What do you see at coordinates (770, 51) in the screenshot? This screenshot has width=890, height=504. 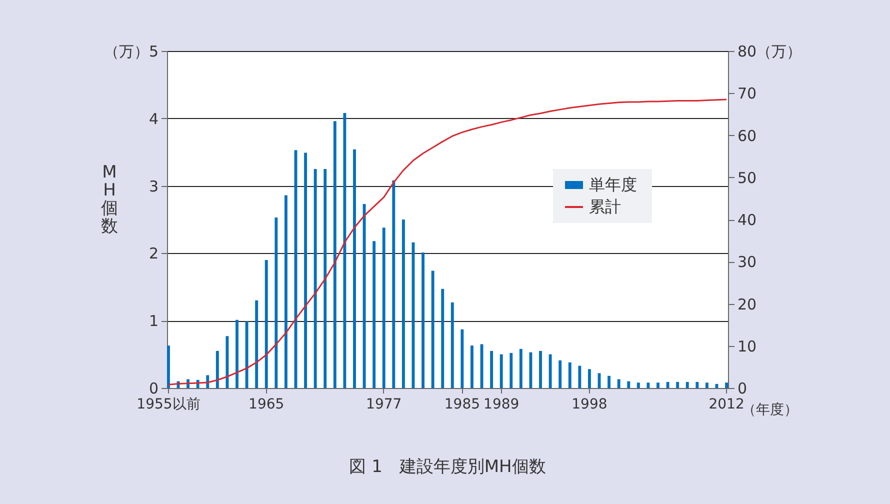 I see `y2-tick-label: 80（万）` at bounding box center [770, 51].